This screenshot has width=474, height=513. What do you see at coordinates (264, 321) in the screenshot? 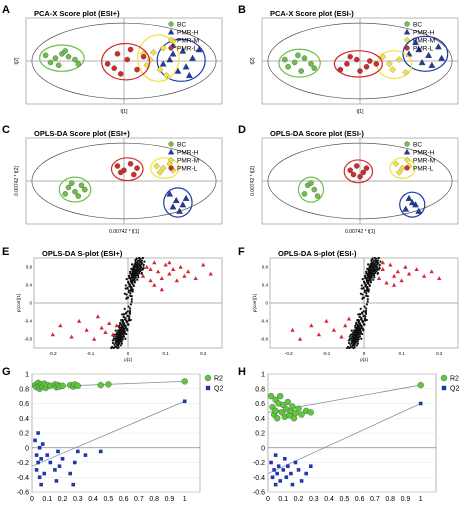
I see `y-tick-label: -0.4` at bounding box center [264, 321].